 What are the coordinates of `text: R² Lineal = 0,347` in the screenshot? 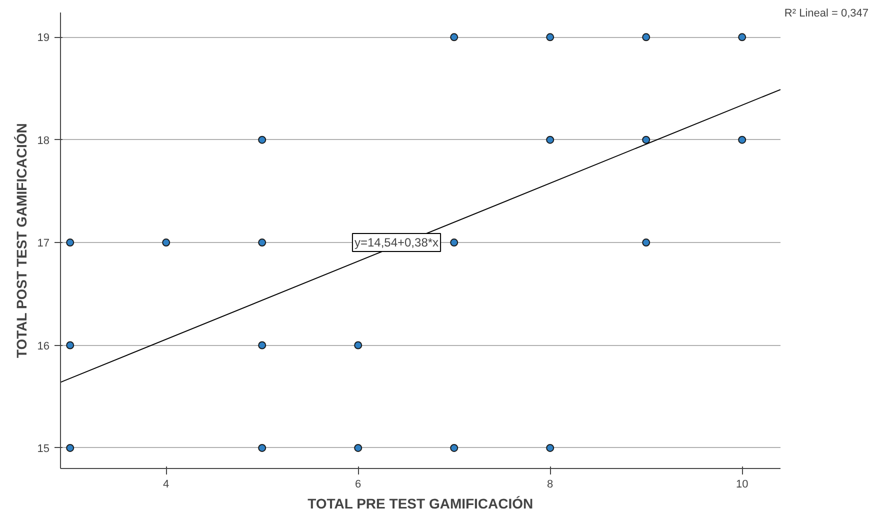 It's located at (826, 14).